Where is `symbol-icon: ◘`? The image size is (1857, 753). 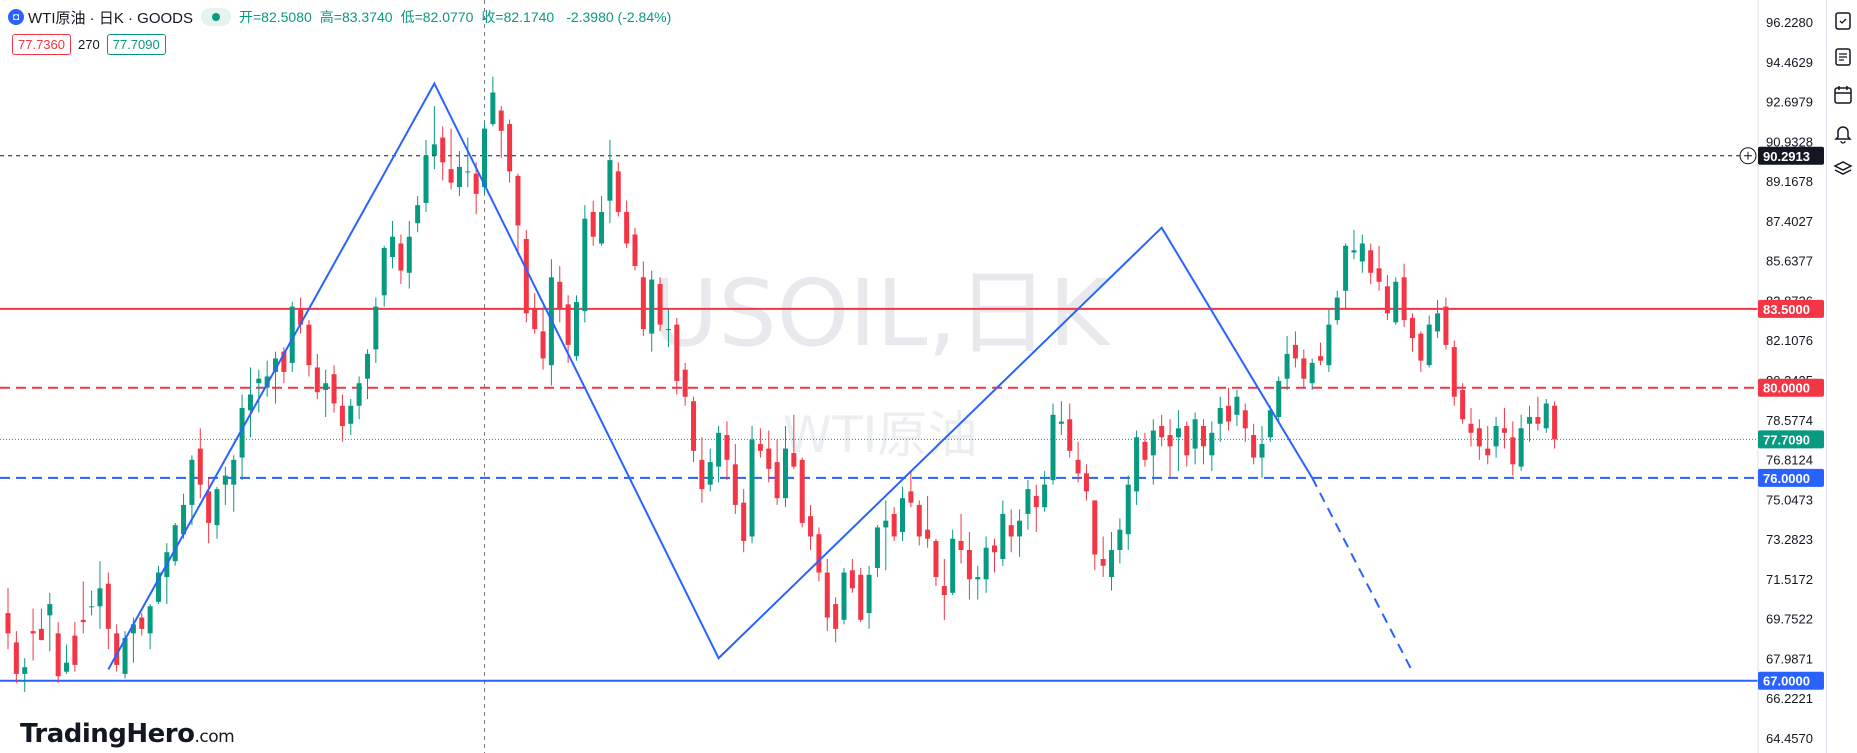
symbol-icon: ◘ is located at coordinates (16, 17).